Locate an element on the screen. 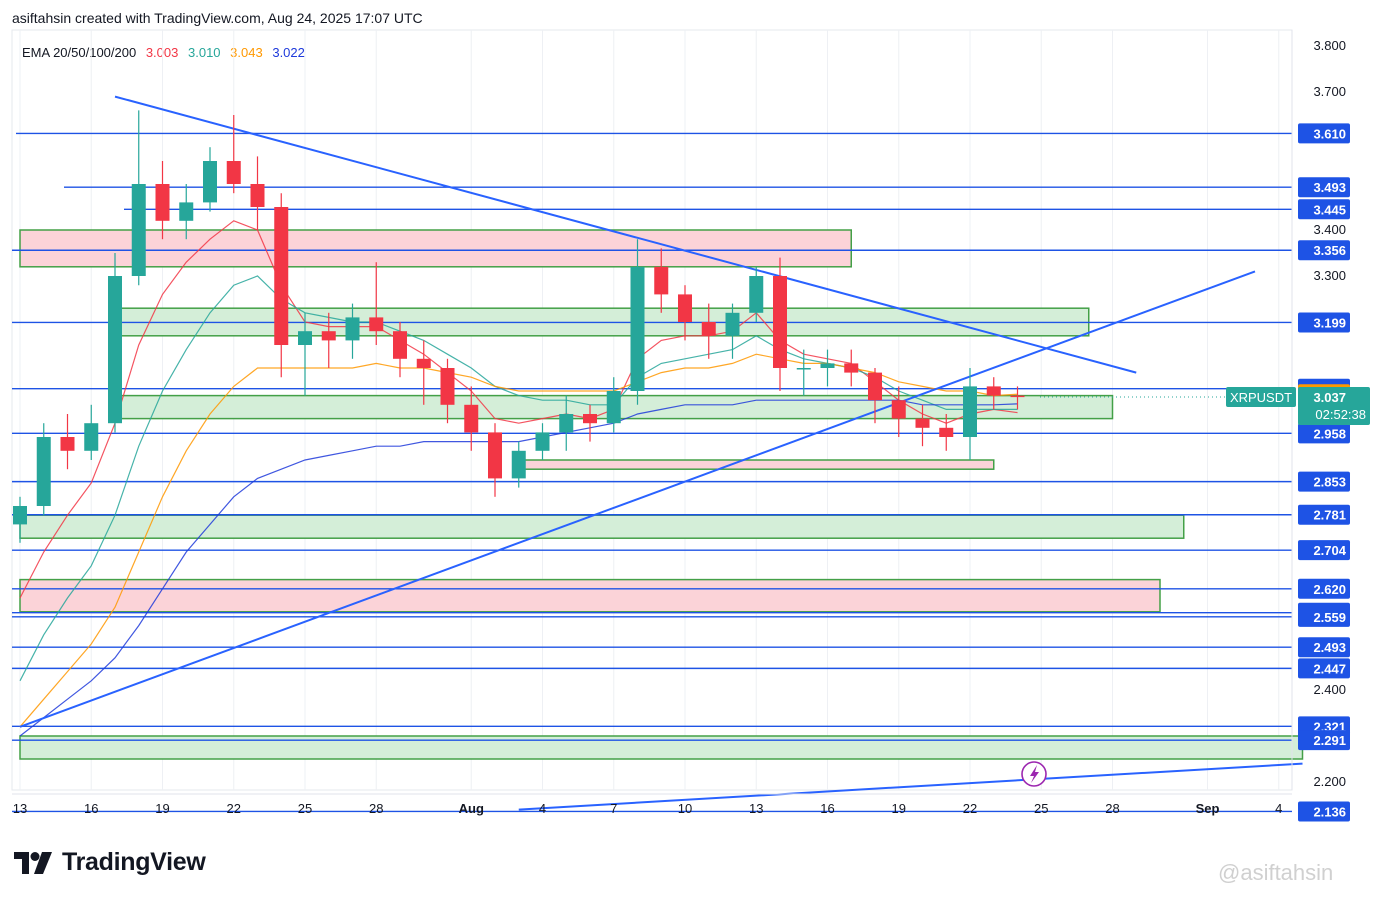  level-tag-9: 2.704 is located at coordinates (1324, 550).